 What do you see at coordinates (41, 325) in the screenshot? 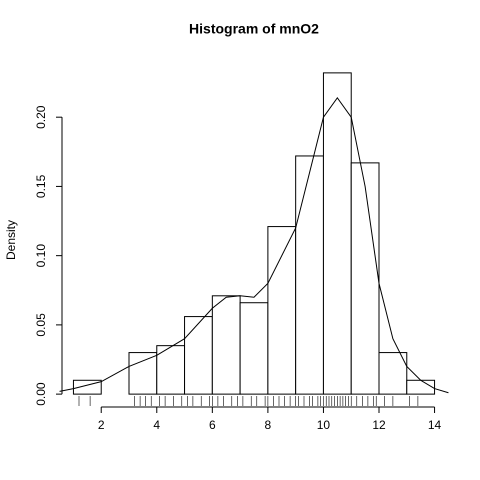
I see `y-tick-label: 0.05` at bounding box center [41, 325].